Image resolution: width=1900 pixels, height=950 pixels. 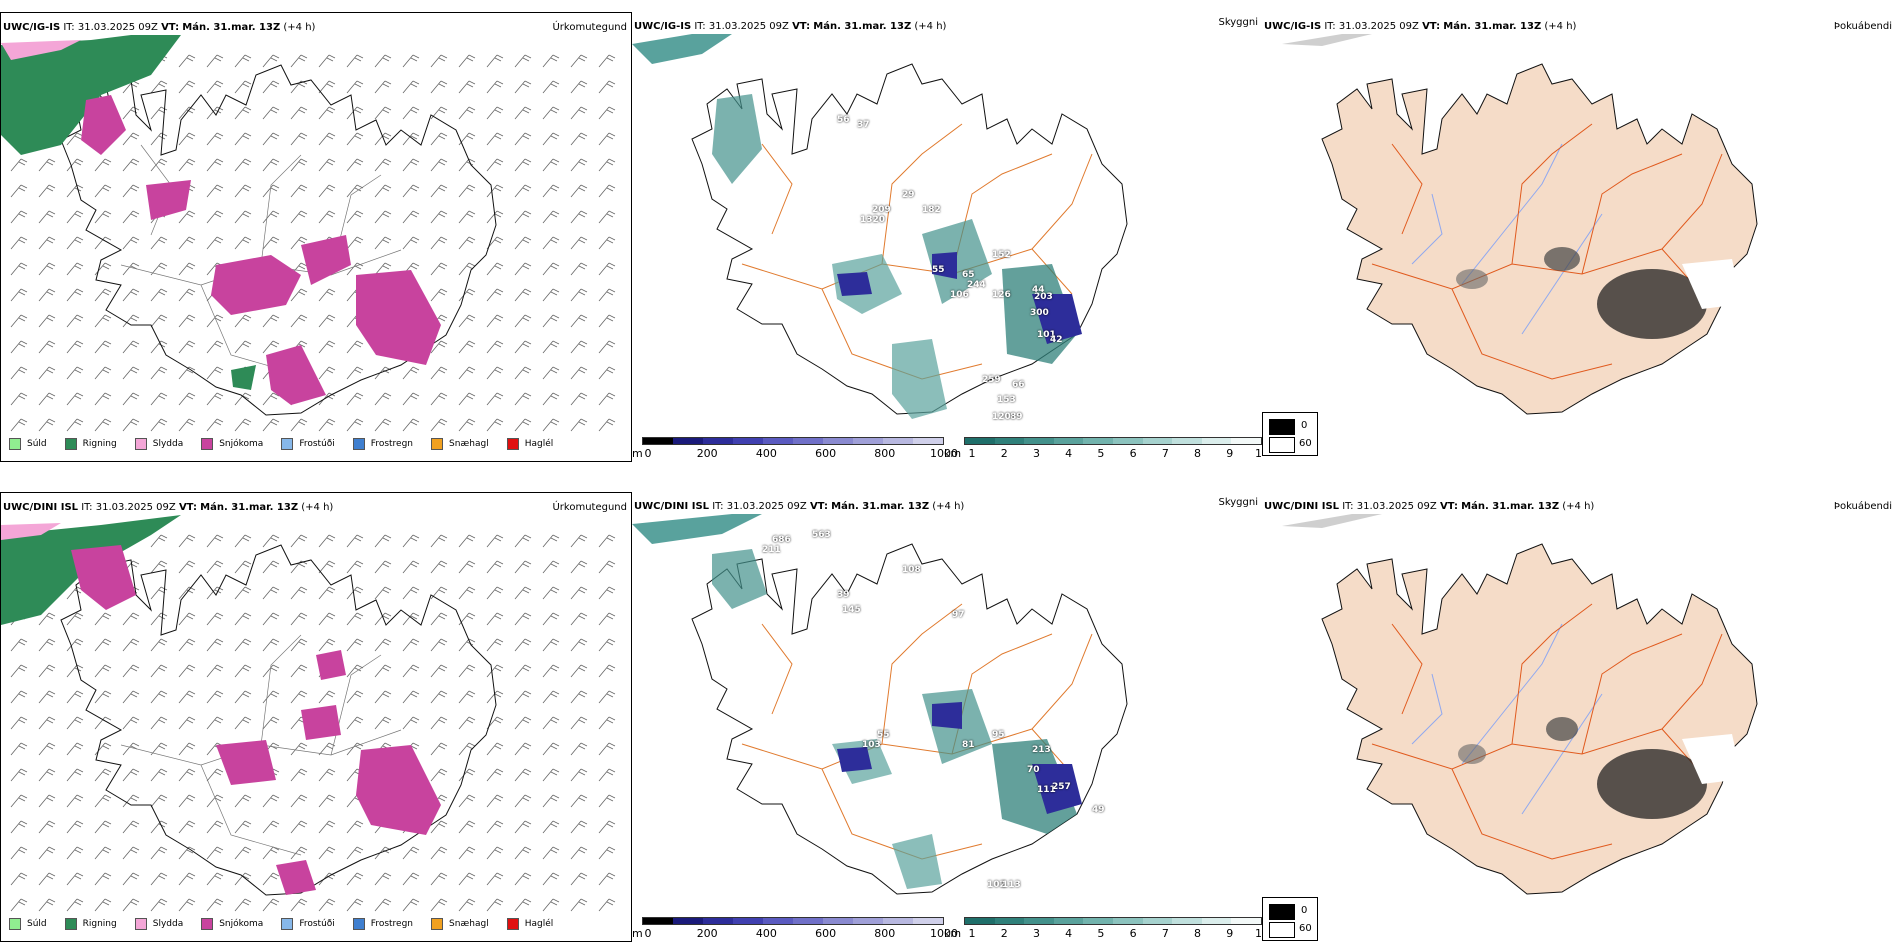 What do you see at coordinates (976, 285) in the screenshot?
I see `cloud-base-value: 244` at bounding box center [976, 285].